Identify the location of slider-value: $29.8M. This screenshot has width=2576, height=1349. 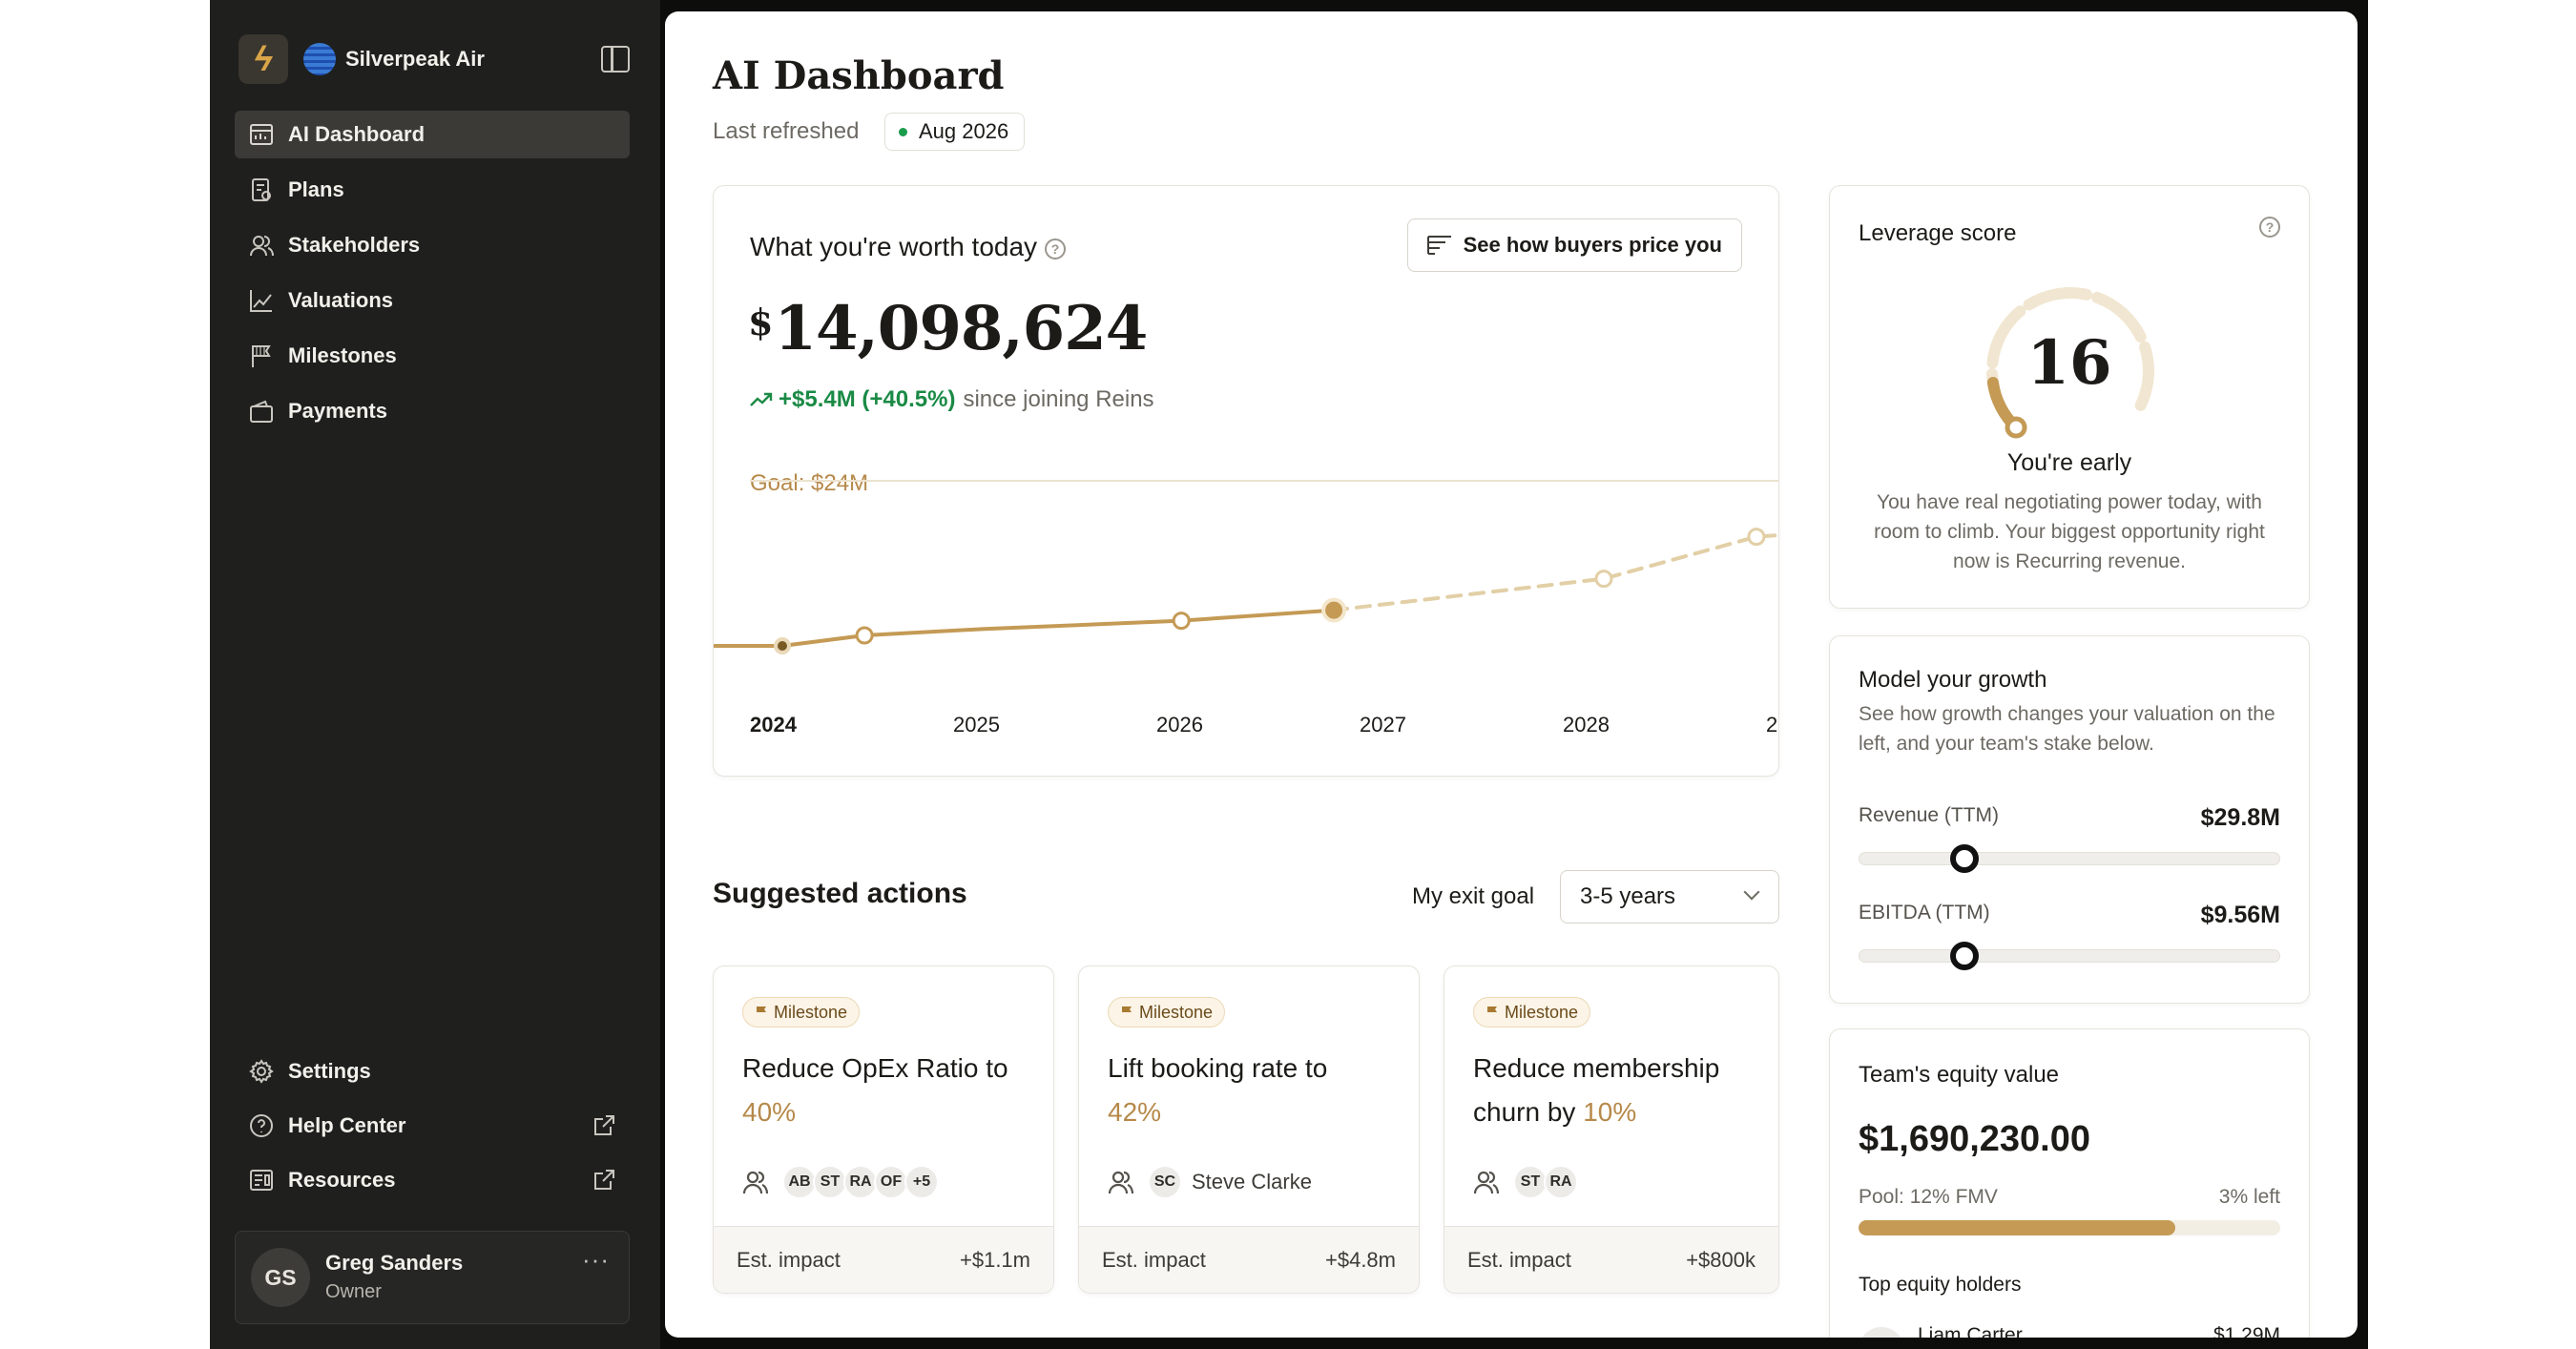
(2240, 817).